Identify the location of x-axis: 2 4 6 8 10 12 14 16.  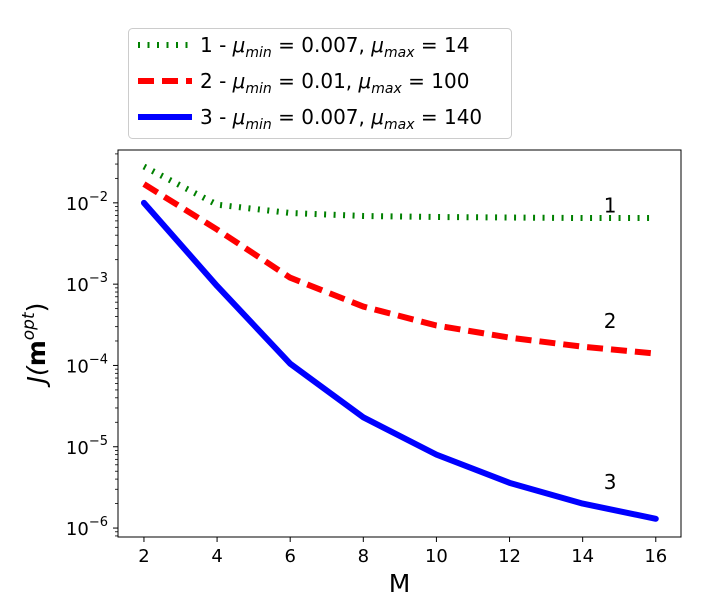
(402, 552).